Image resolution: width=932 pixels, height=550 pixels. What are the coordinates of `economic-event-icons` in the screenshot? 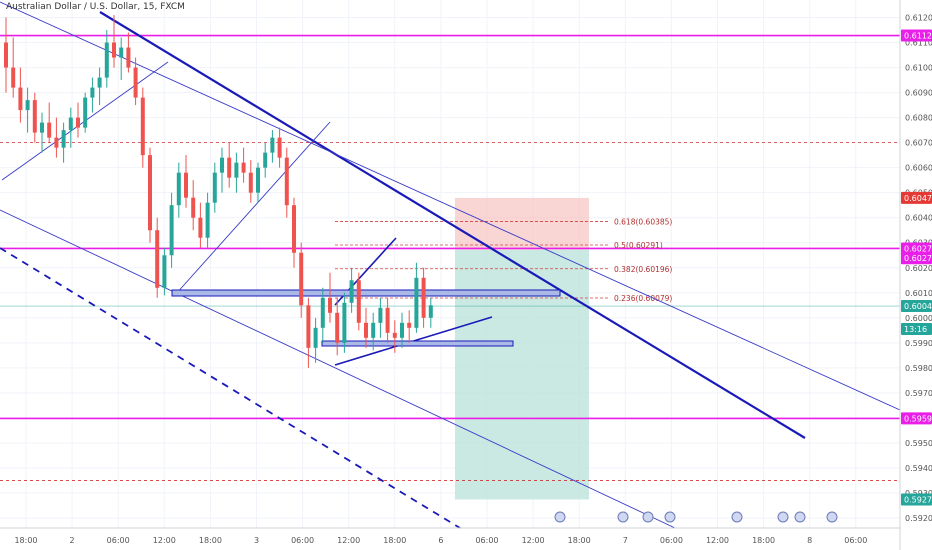 It's located at (696, 517).